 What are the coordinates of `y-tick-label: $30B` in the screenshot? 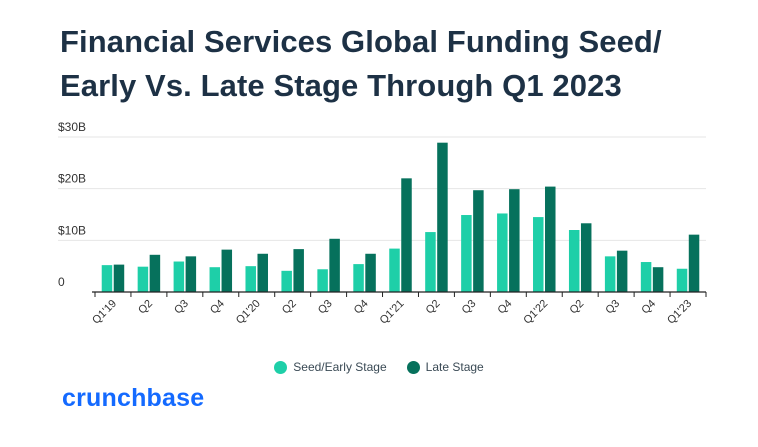 It's located at (72, 127).